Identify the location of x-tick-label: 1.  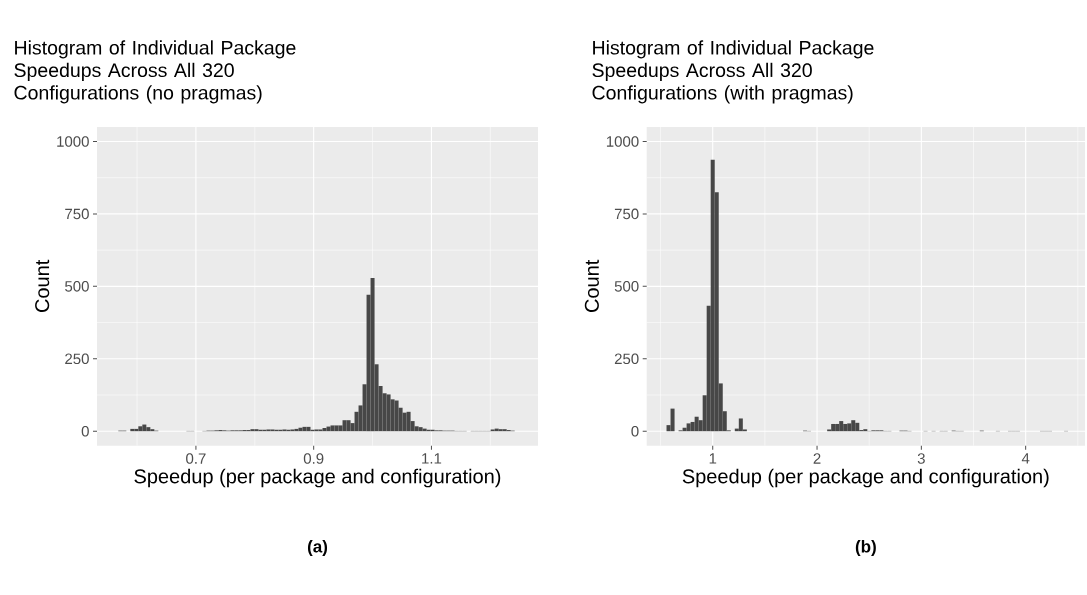
(713, 458).